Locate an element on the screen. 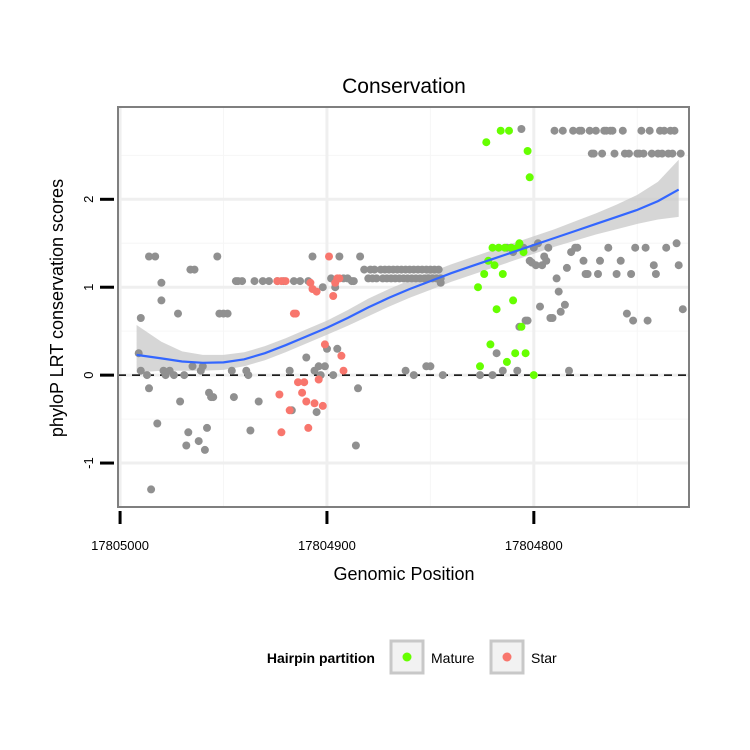 The width and height of the screenshot is (750, 750). y-tick-label: 0 is located at coordinates (88, 375).